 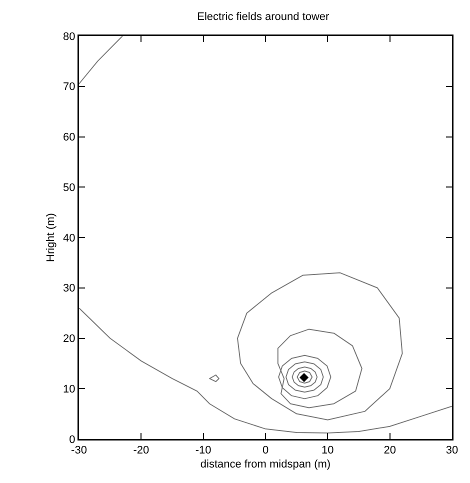 I want to click on y-tick-label: 30, so click(x=69, y=288).